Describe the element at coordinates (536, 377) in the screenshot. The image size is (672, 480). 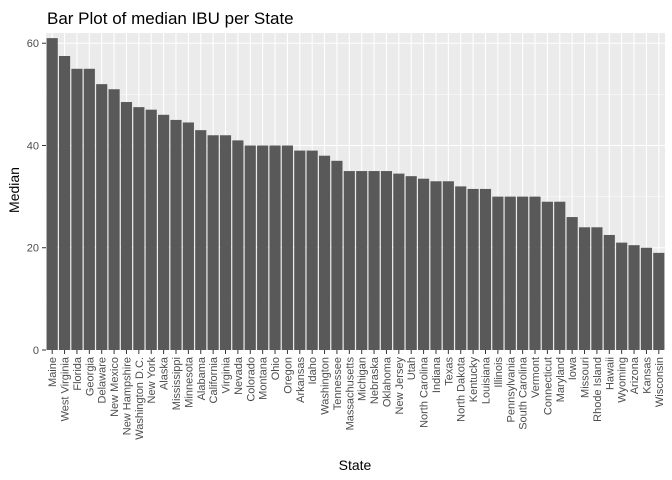
I see `x-tick-label: Vermont` at that location.